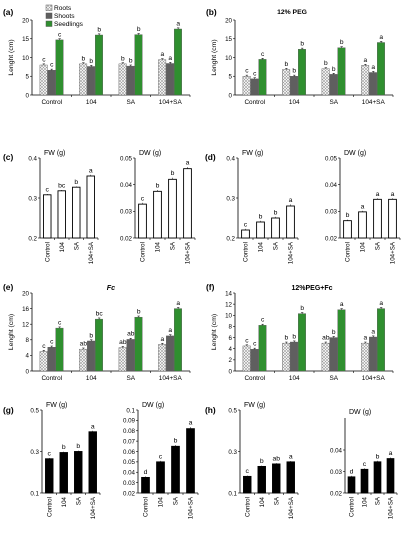  I want to click on panel-label-e: (e), so click(8, 287).